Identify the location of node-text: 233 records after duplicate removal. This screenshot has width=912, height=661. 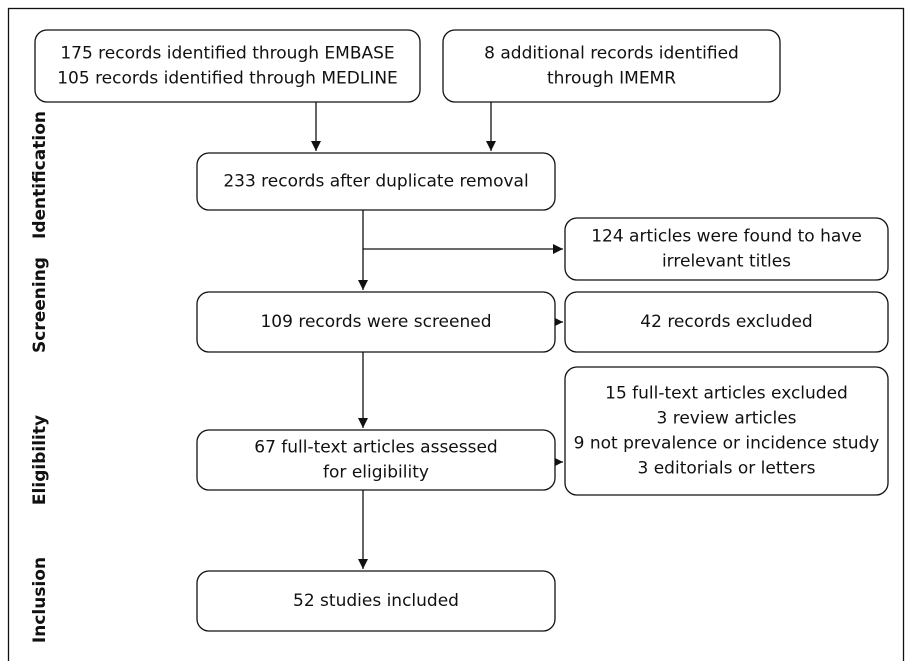
(375, 182).